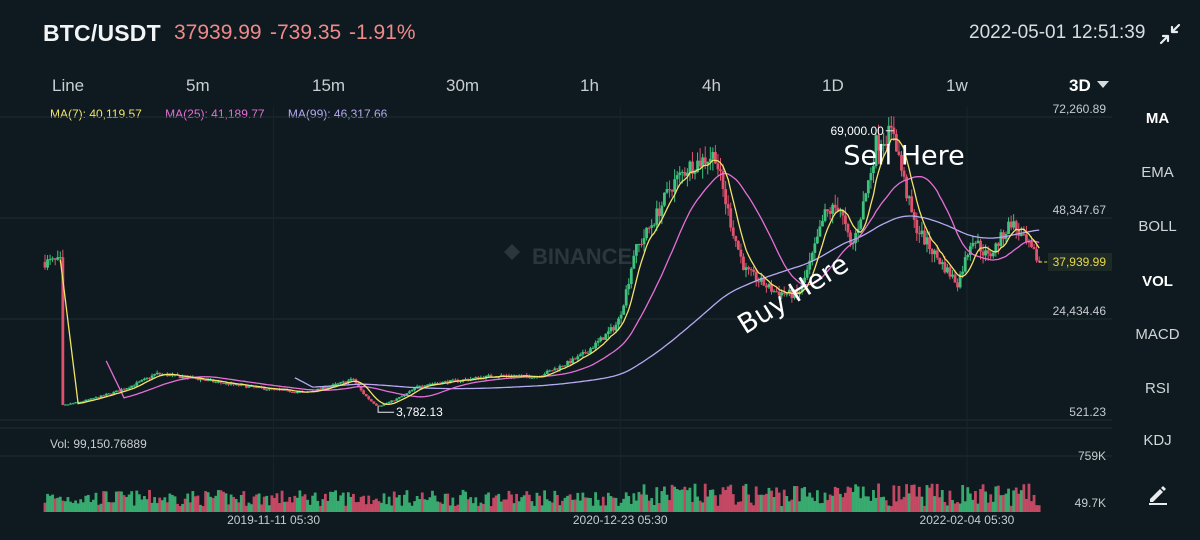  Describe the element at coordinates (1170, 34) in the screenshot. I see `collapse-arrows-icon` at that location.